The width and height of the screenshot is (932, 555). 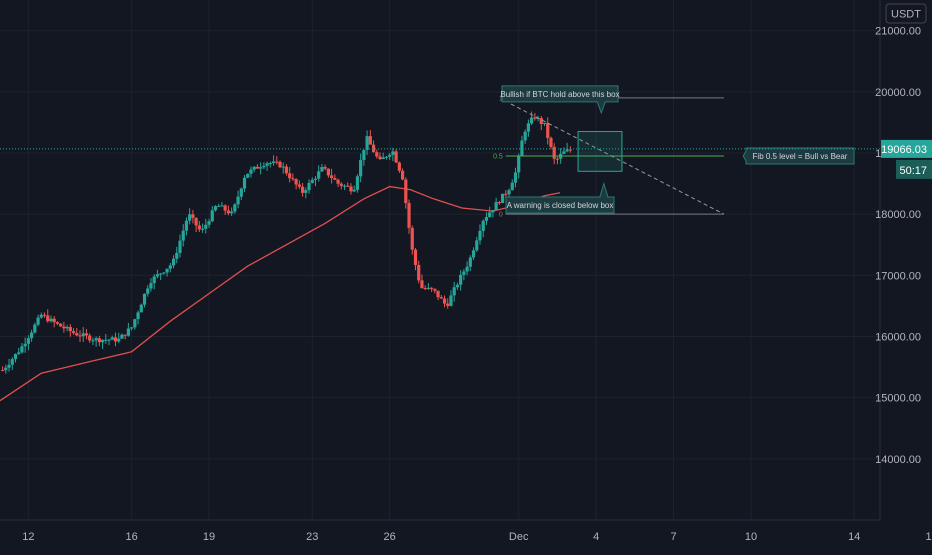 I want to click on dashed-trendline, so click(x=617, y=159).